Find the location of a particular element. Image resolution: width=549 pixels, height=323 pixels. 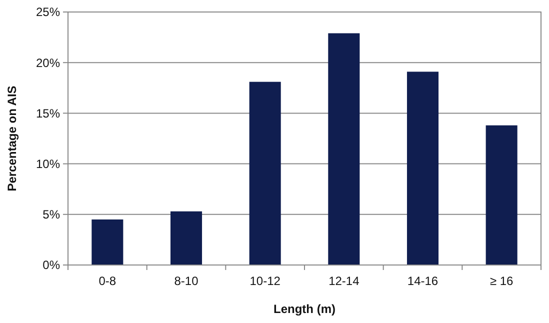

x-tick-label: 14-16 is located at coordinates (422, 281).